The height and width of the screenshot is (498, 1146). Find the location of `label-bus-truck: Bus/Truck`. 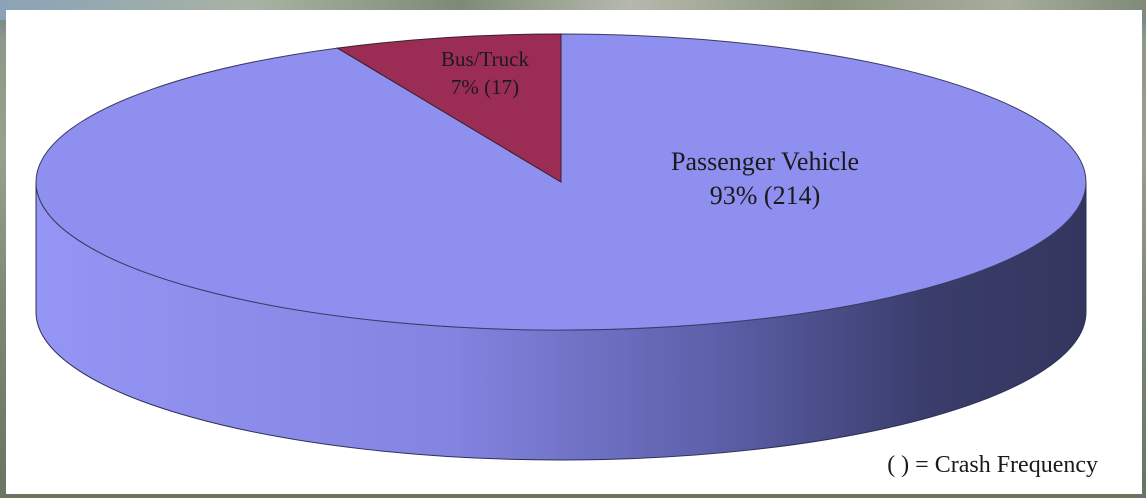

label-bus-truck: Bus/Truck is located at coordinates (485, 59).